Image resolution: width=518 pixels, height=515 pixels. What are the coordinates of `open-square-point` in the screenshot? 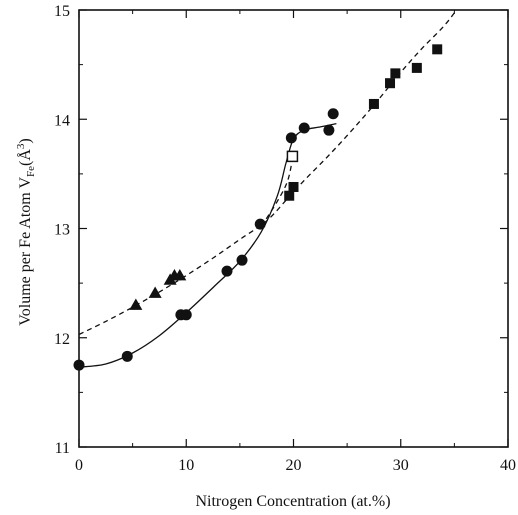 It's located at (292, 156).